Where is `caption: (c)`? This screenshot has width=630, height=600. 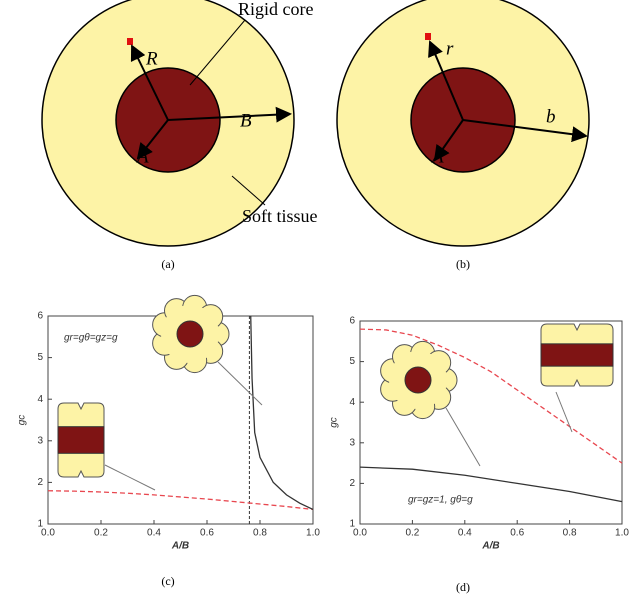 caption: (c) is located at coordinates (167, 581).